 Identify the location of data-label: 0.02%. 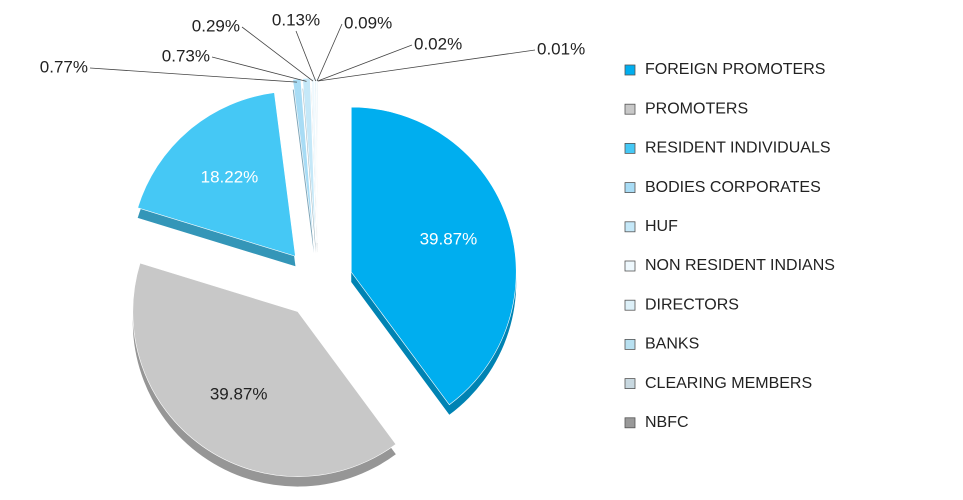
(438, 43).